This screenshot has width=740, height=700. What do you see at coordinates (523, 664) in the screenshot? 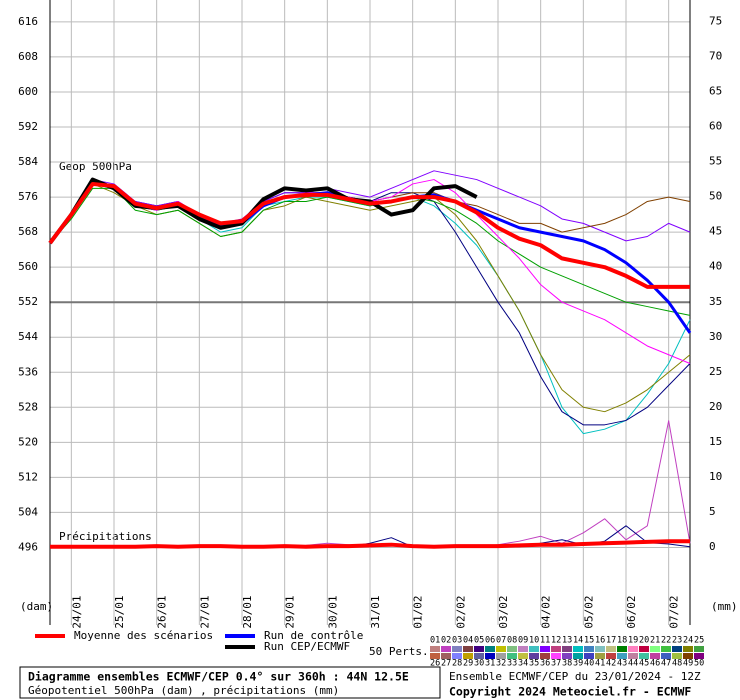
I see `pert-label: 34` at bounding box center [523, 664].